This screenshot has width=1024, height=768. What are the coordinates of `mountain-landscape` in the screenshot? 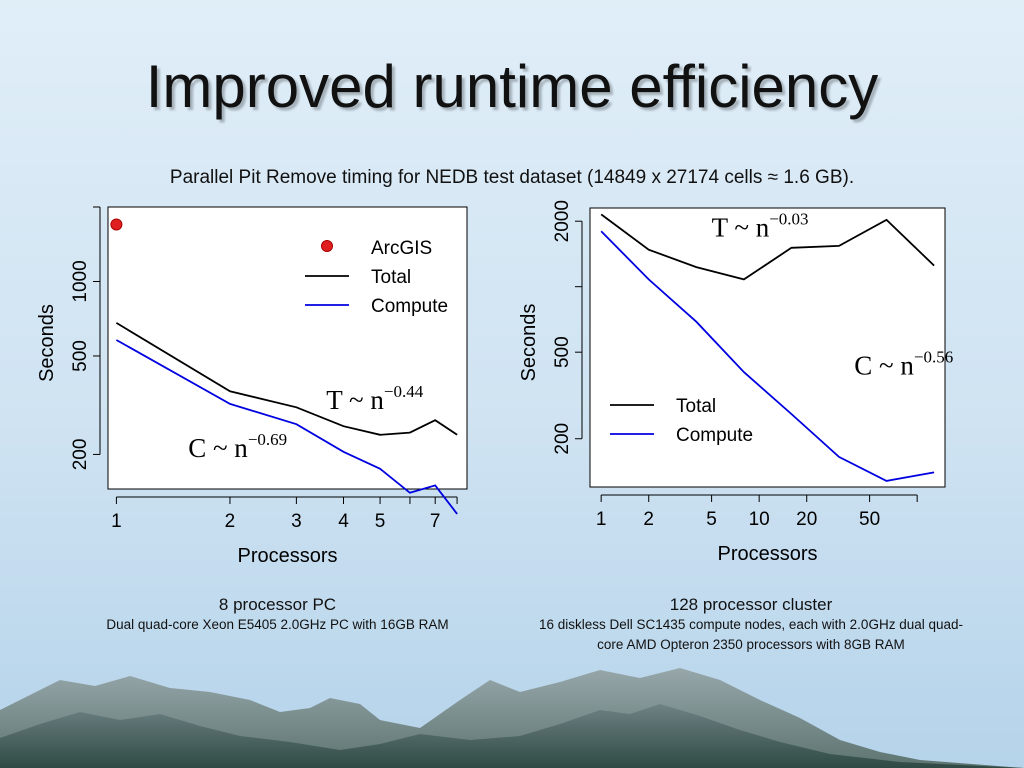 It's located at (512, 718).